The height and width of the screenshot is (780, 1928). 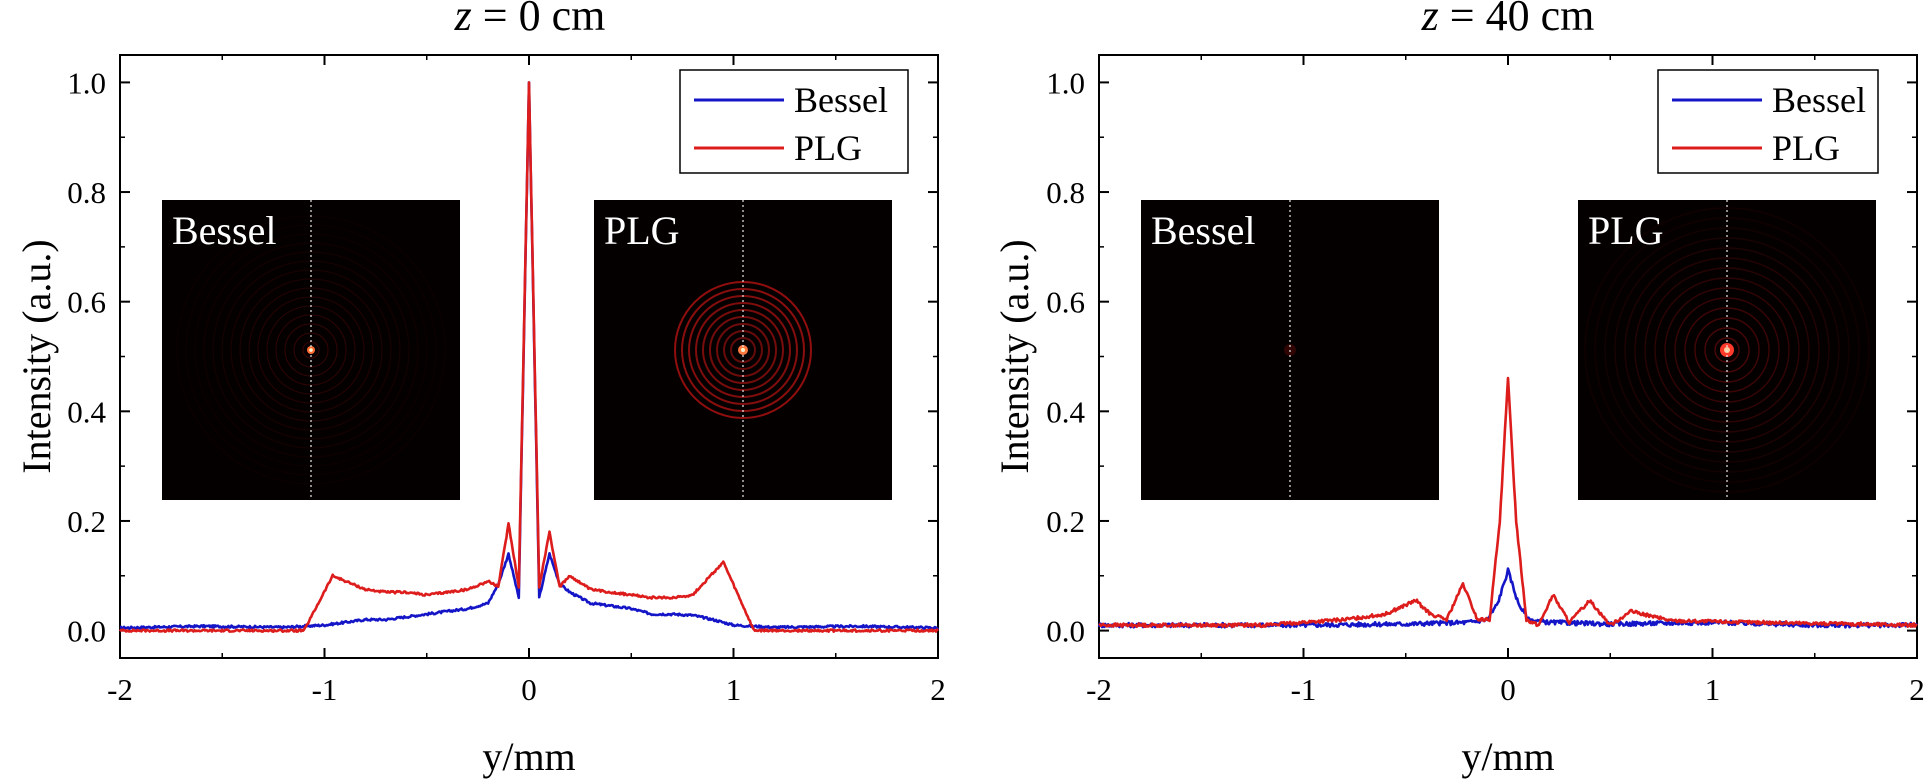 I want to click on title-value: = 40 cm, so click(x=1517, y=20).